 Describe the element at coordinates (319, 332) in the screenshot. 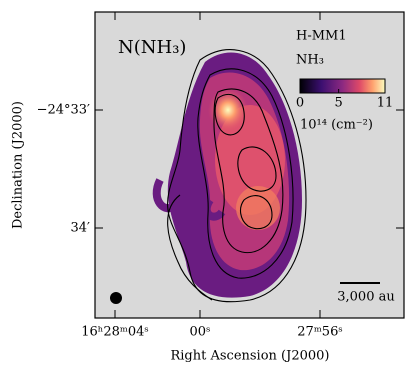

I see `x-tick-label: 27ᵐ56ˢ` at that location.